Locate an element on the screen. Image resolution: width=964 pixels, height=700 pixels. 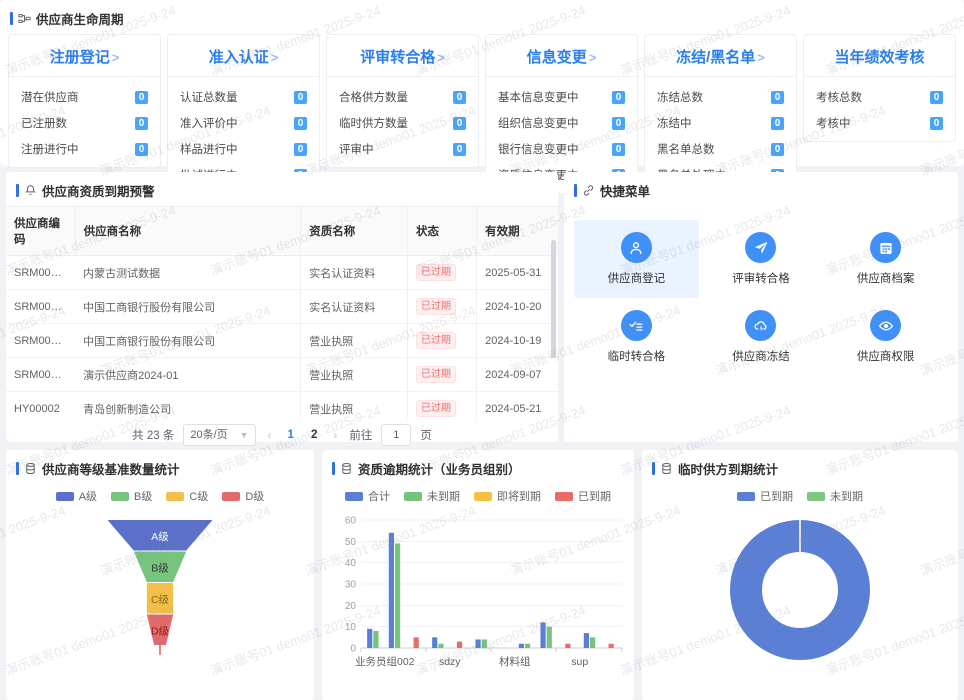
lifecycle-card: 评审转合格 > 合格供方数量 0 临时供方数量 0 评审中 0 is located at coordinates (402, 101).